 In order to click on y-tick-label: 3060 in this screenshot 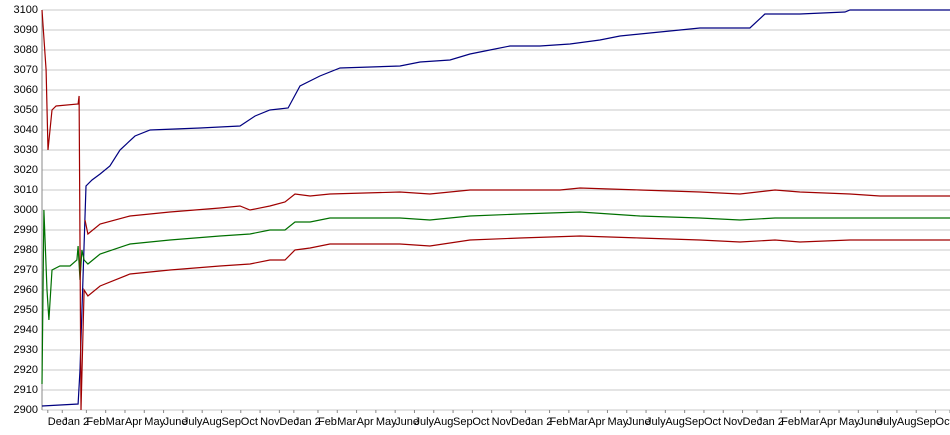, I will do `click(26, 90)`.